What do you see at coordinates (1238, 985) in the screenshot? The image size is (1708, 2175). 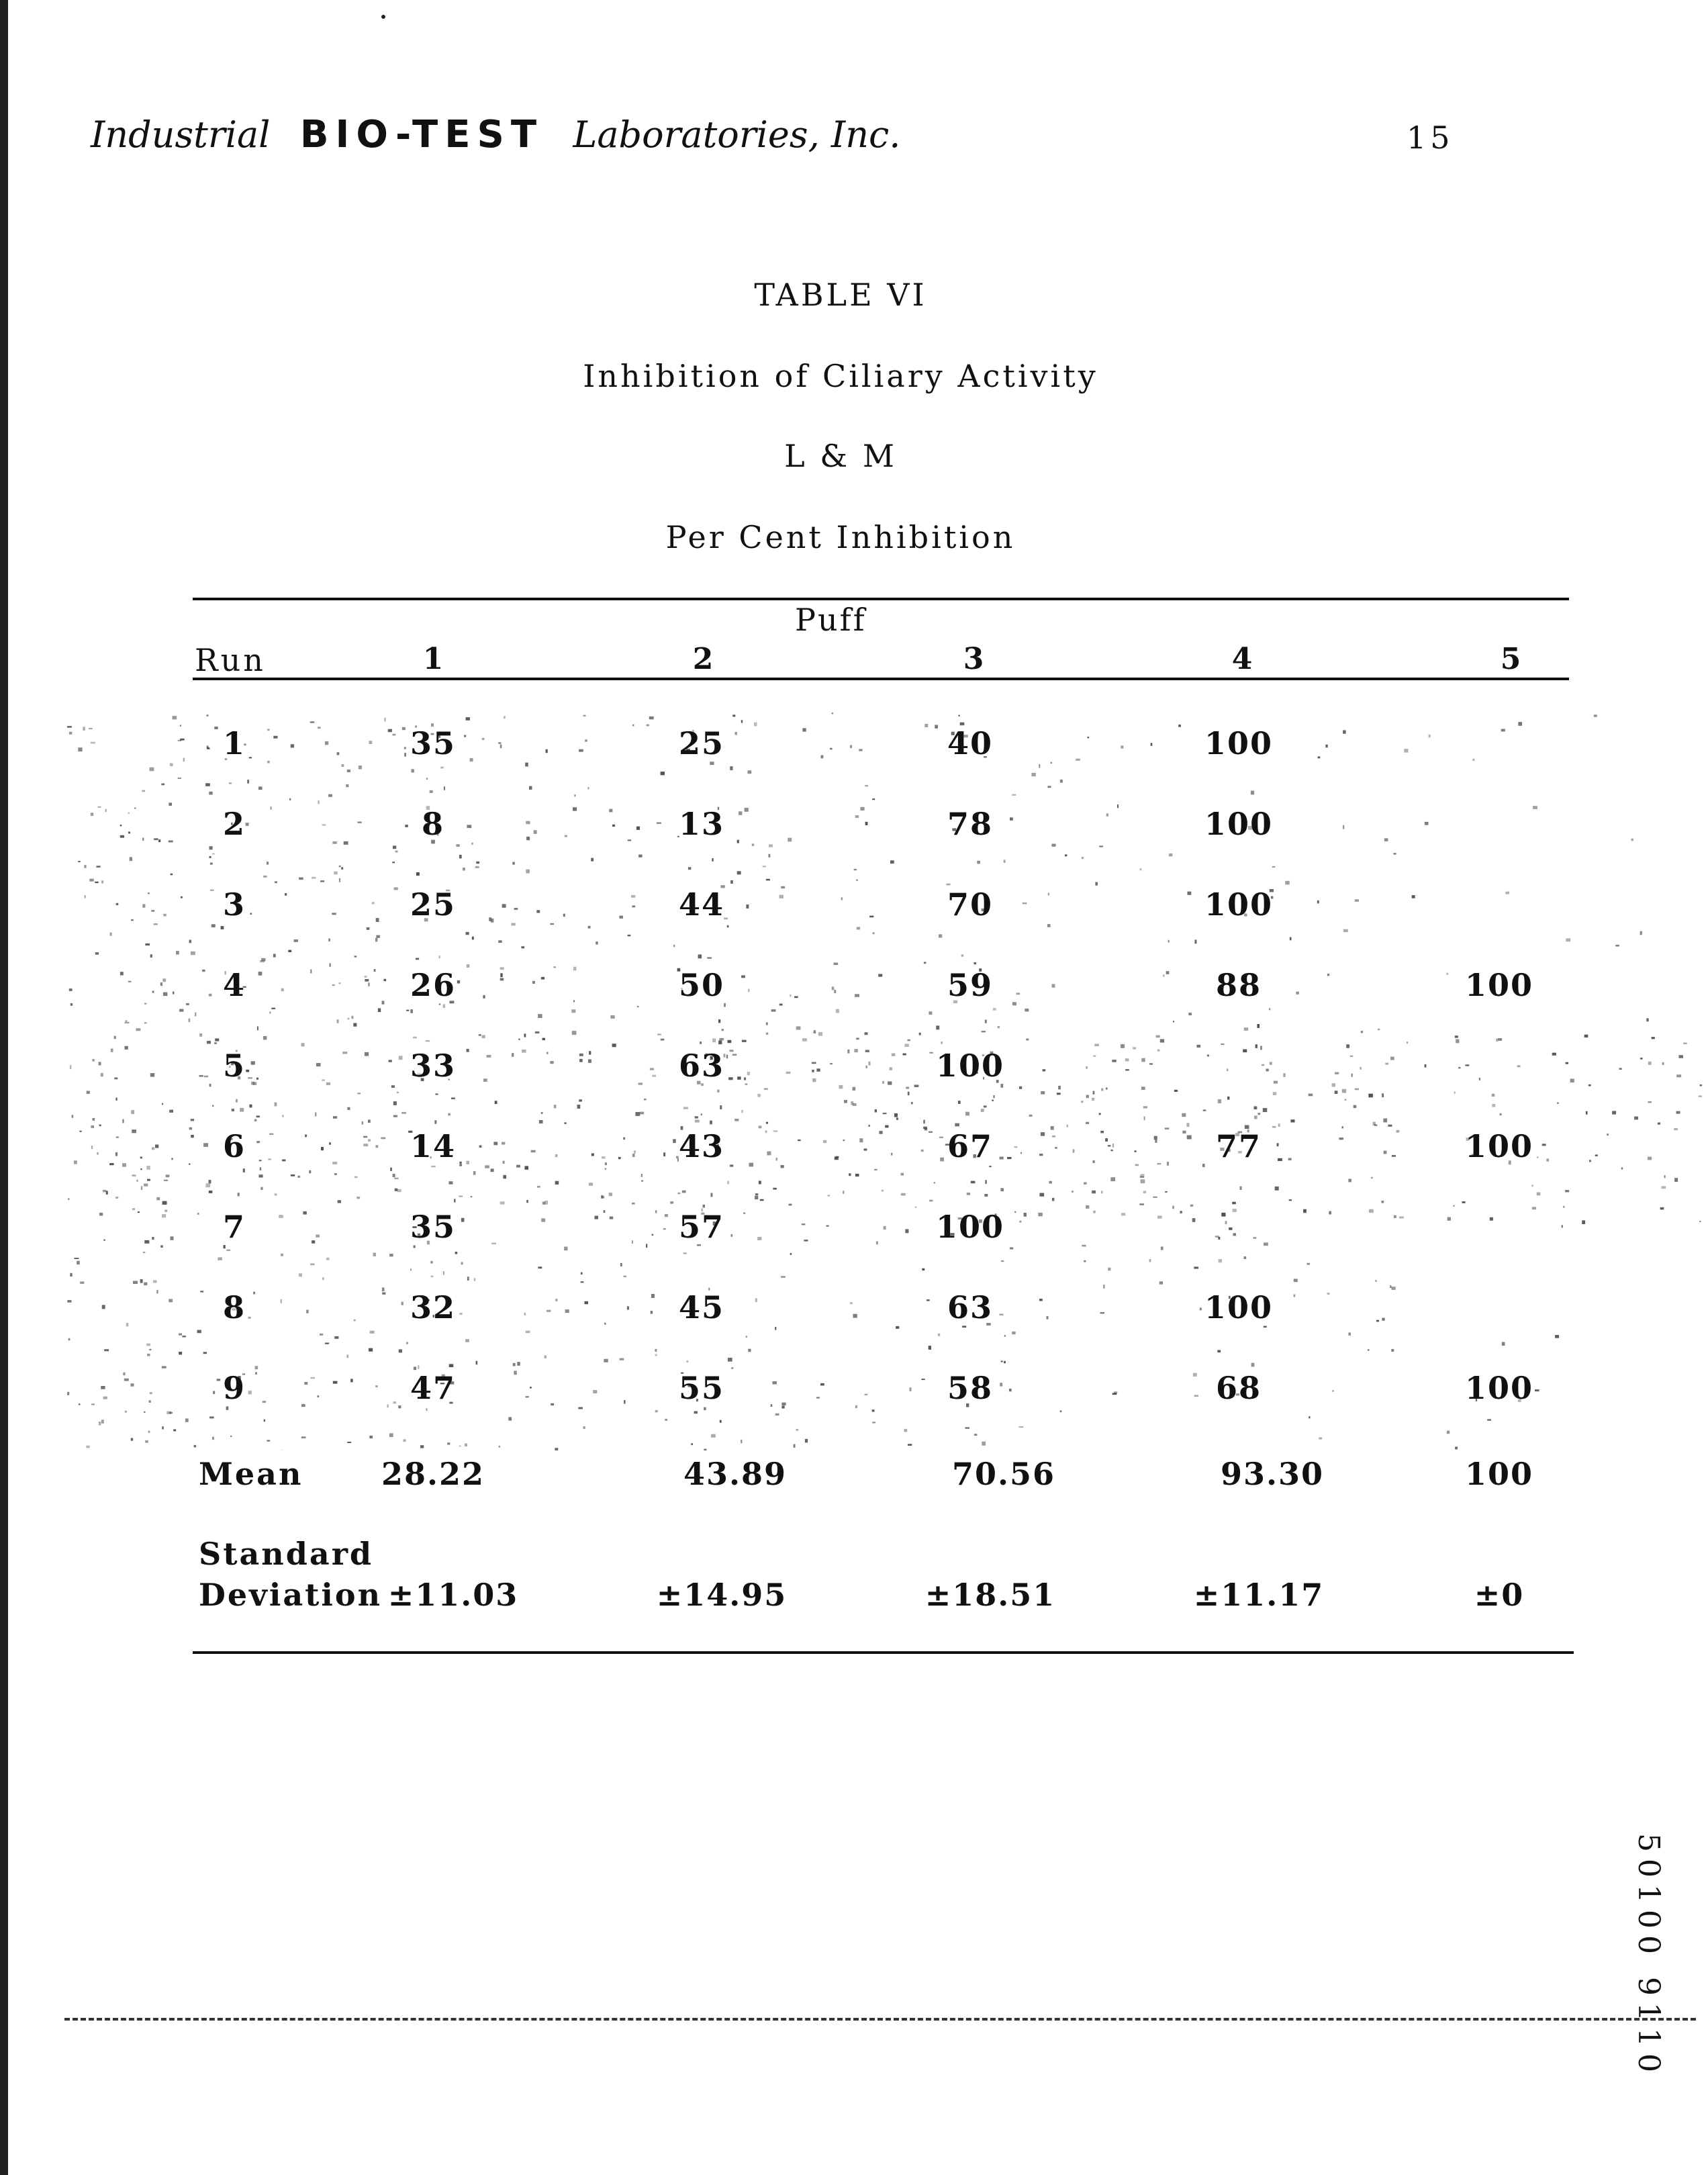 I see `inhibition-value: 88` at bounding box center [1238, 985].